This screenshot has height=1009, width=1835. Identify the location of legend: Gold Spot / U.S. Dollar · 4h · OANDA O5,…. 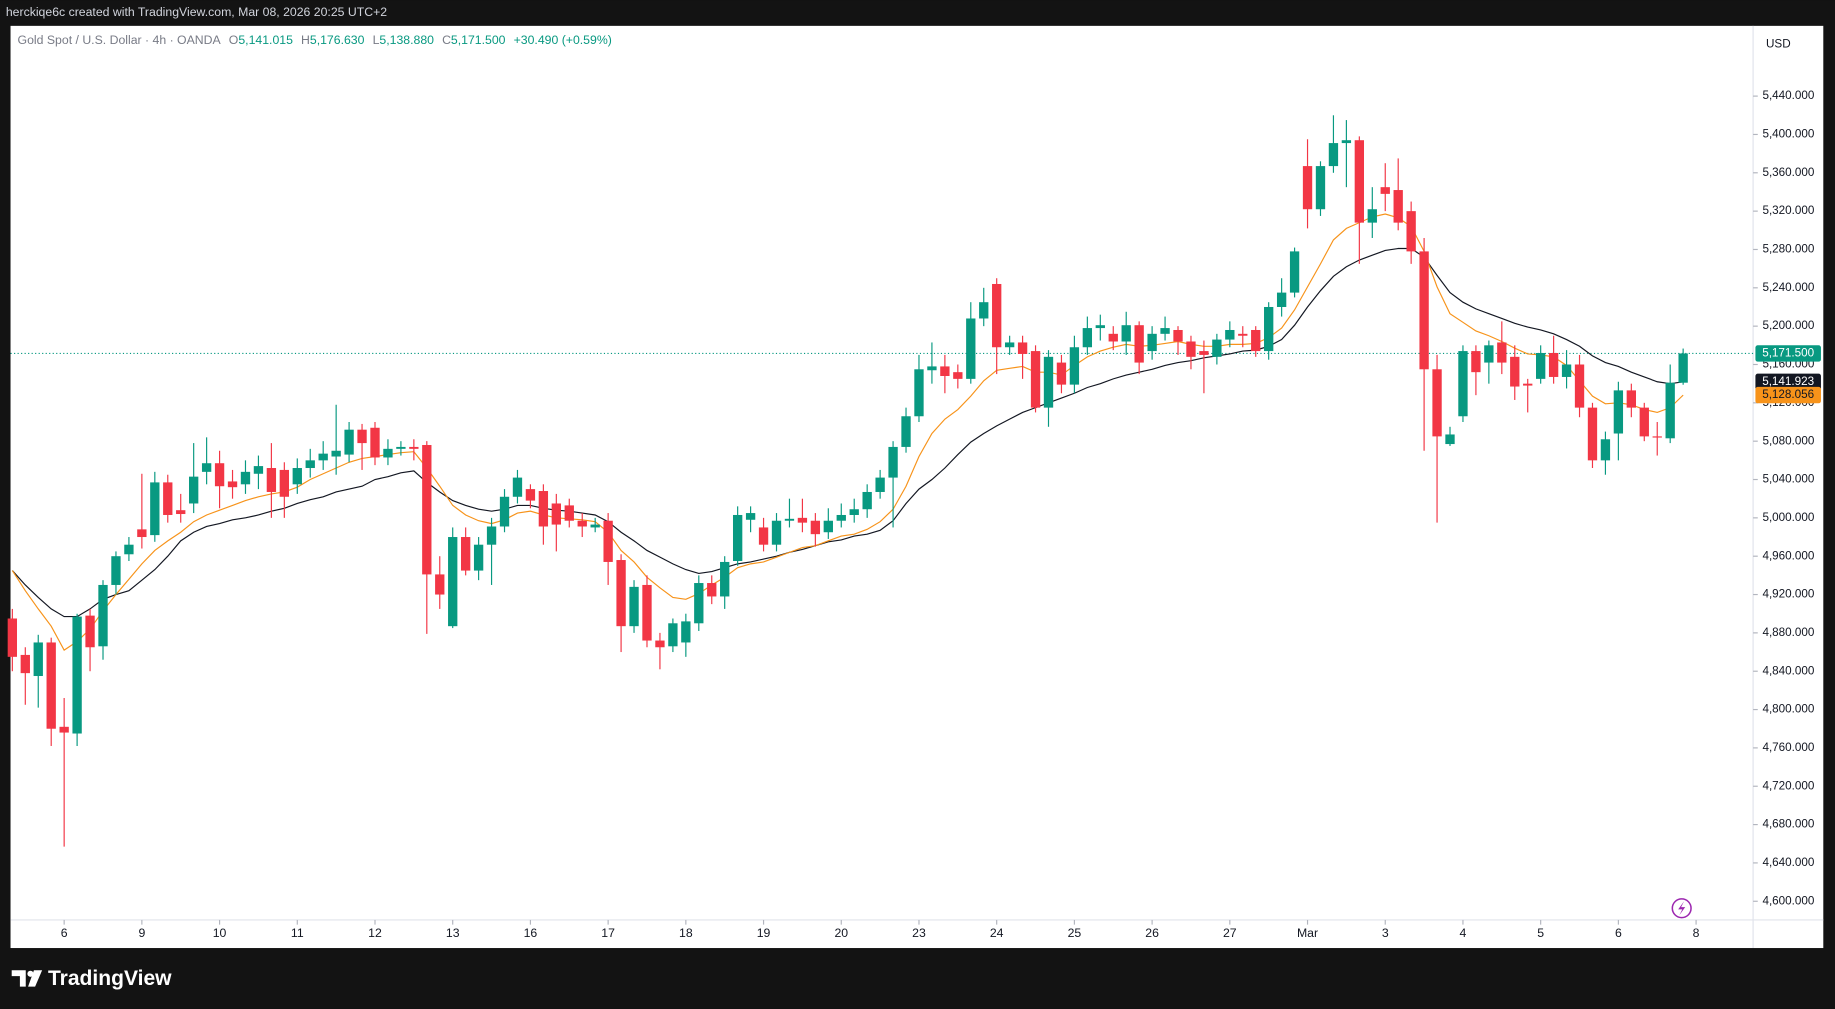
(315, 40).